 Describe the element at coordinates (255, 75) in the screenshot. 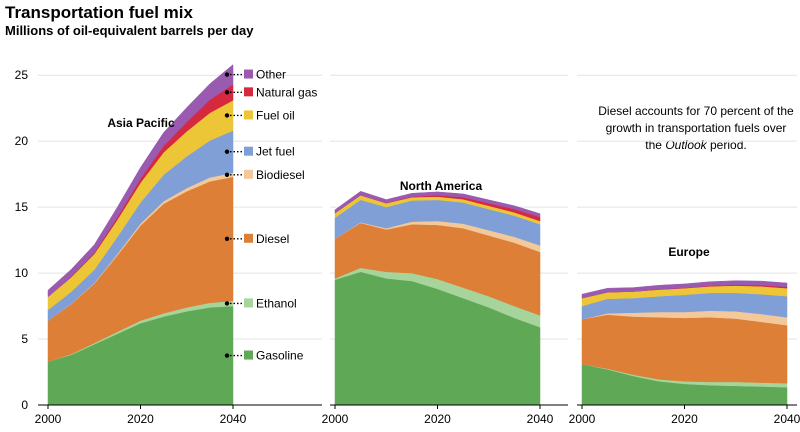

I see `legend-item-other: Other` at that location.